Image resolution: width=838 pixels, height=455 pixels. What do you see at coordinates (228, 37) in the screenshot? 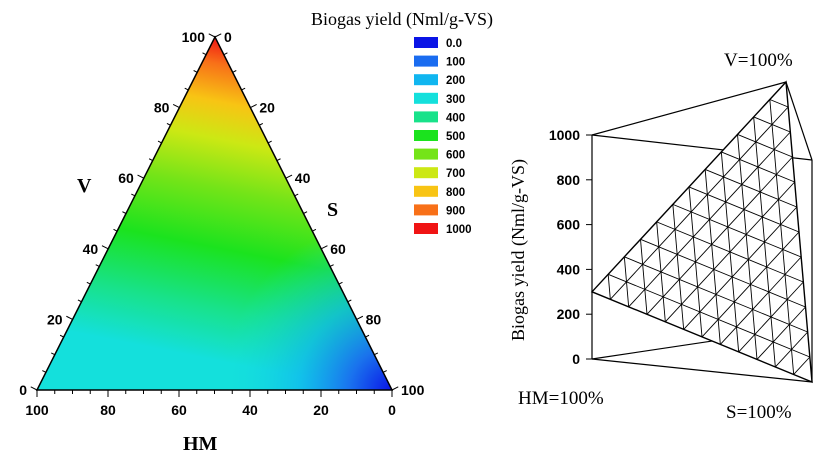
I see `s-tick-label: 0` at bounding box center [228, 37].